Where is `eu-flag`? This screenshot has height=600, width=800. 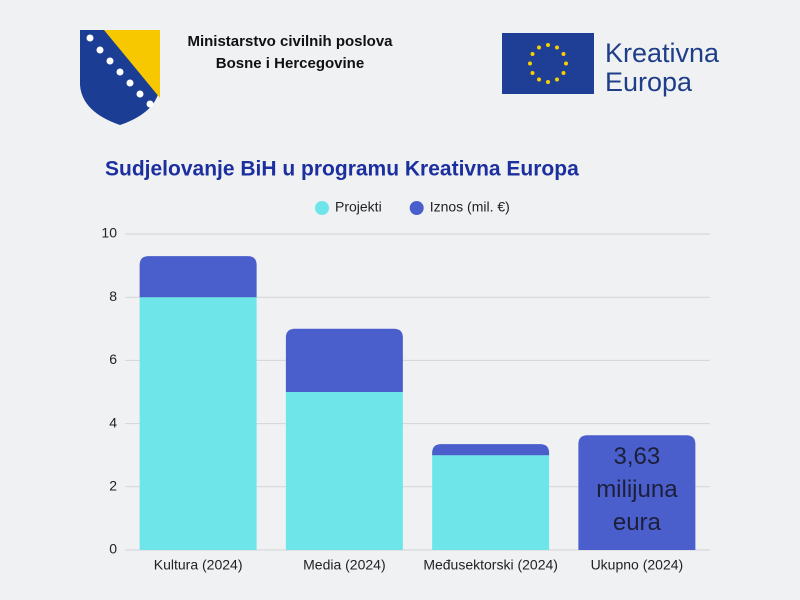 eu-flag is located at coordinates (548, 63).